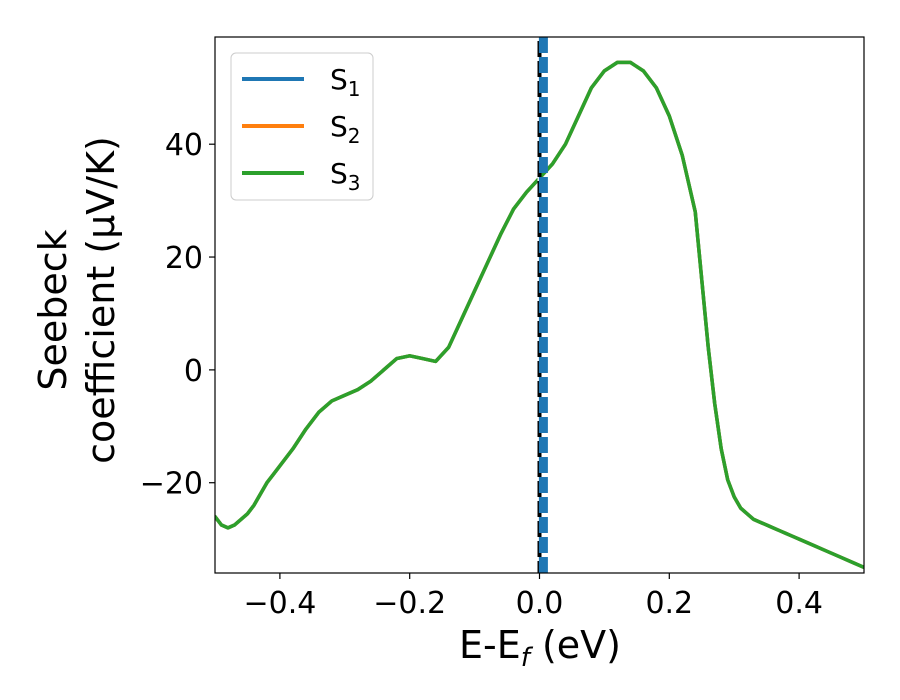 This screenshot has width=900, height=700. Describe the element at coordinates (101, 300) in the screenshot. I see `y-axis-label-line2: coefficient (μV/K)` at that location.